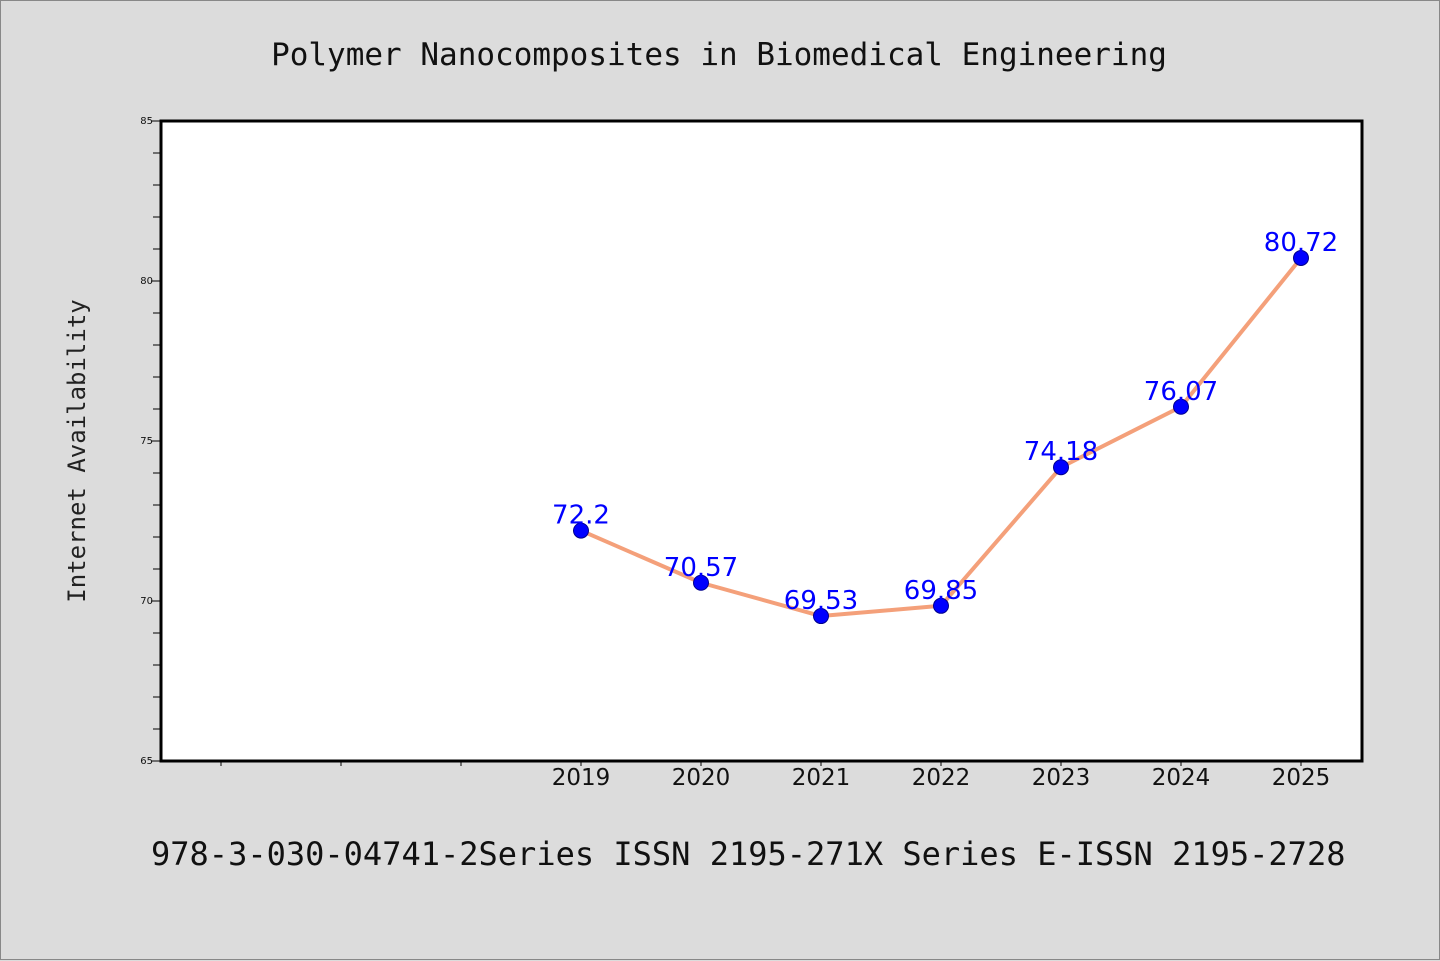  What do you see at coordinates (701, 568) in the screenshot?
I see `data-label: 70.57` at bounding box center [701, 568].